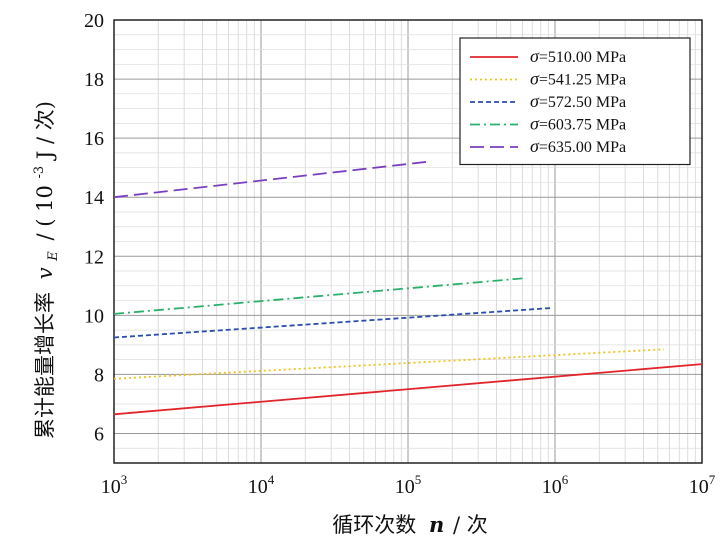 The width and height of the screenshot is (722, 547). I want to click on x-tick-label: 10⁶, so click(555, 485).